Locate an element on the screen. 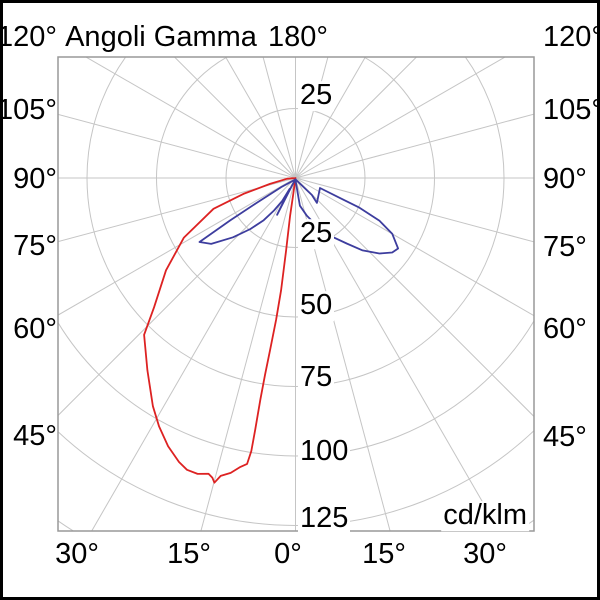 The width and height of the screenshot is (600, 600). intensity-ring-label: 125 is located at coordinates (324, 518).